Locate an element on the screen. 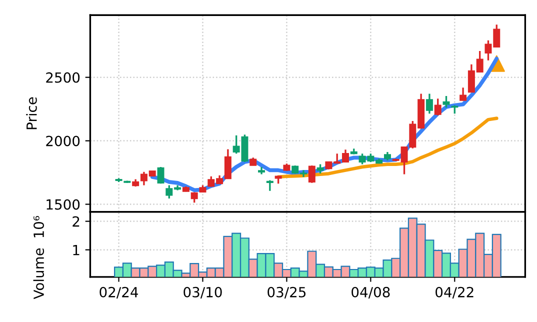 The width and height of the screenshot is (537, 322). y-axis-title: Volume 10⁶ is located at coordinates (38, 258).